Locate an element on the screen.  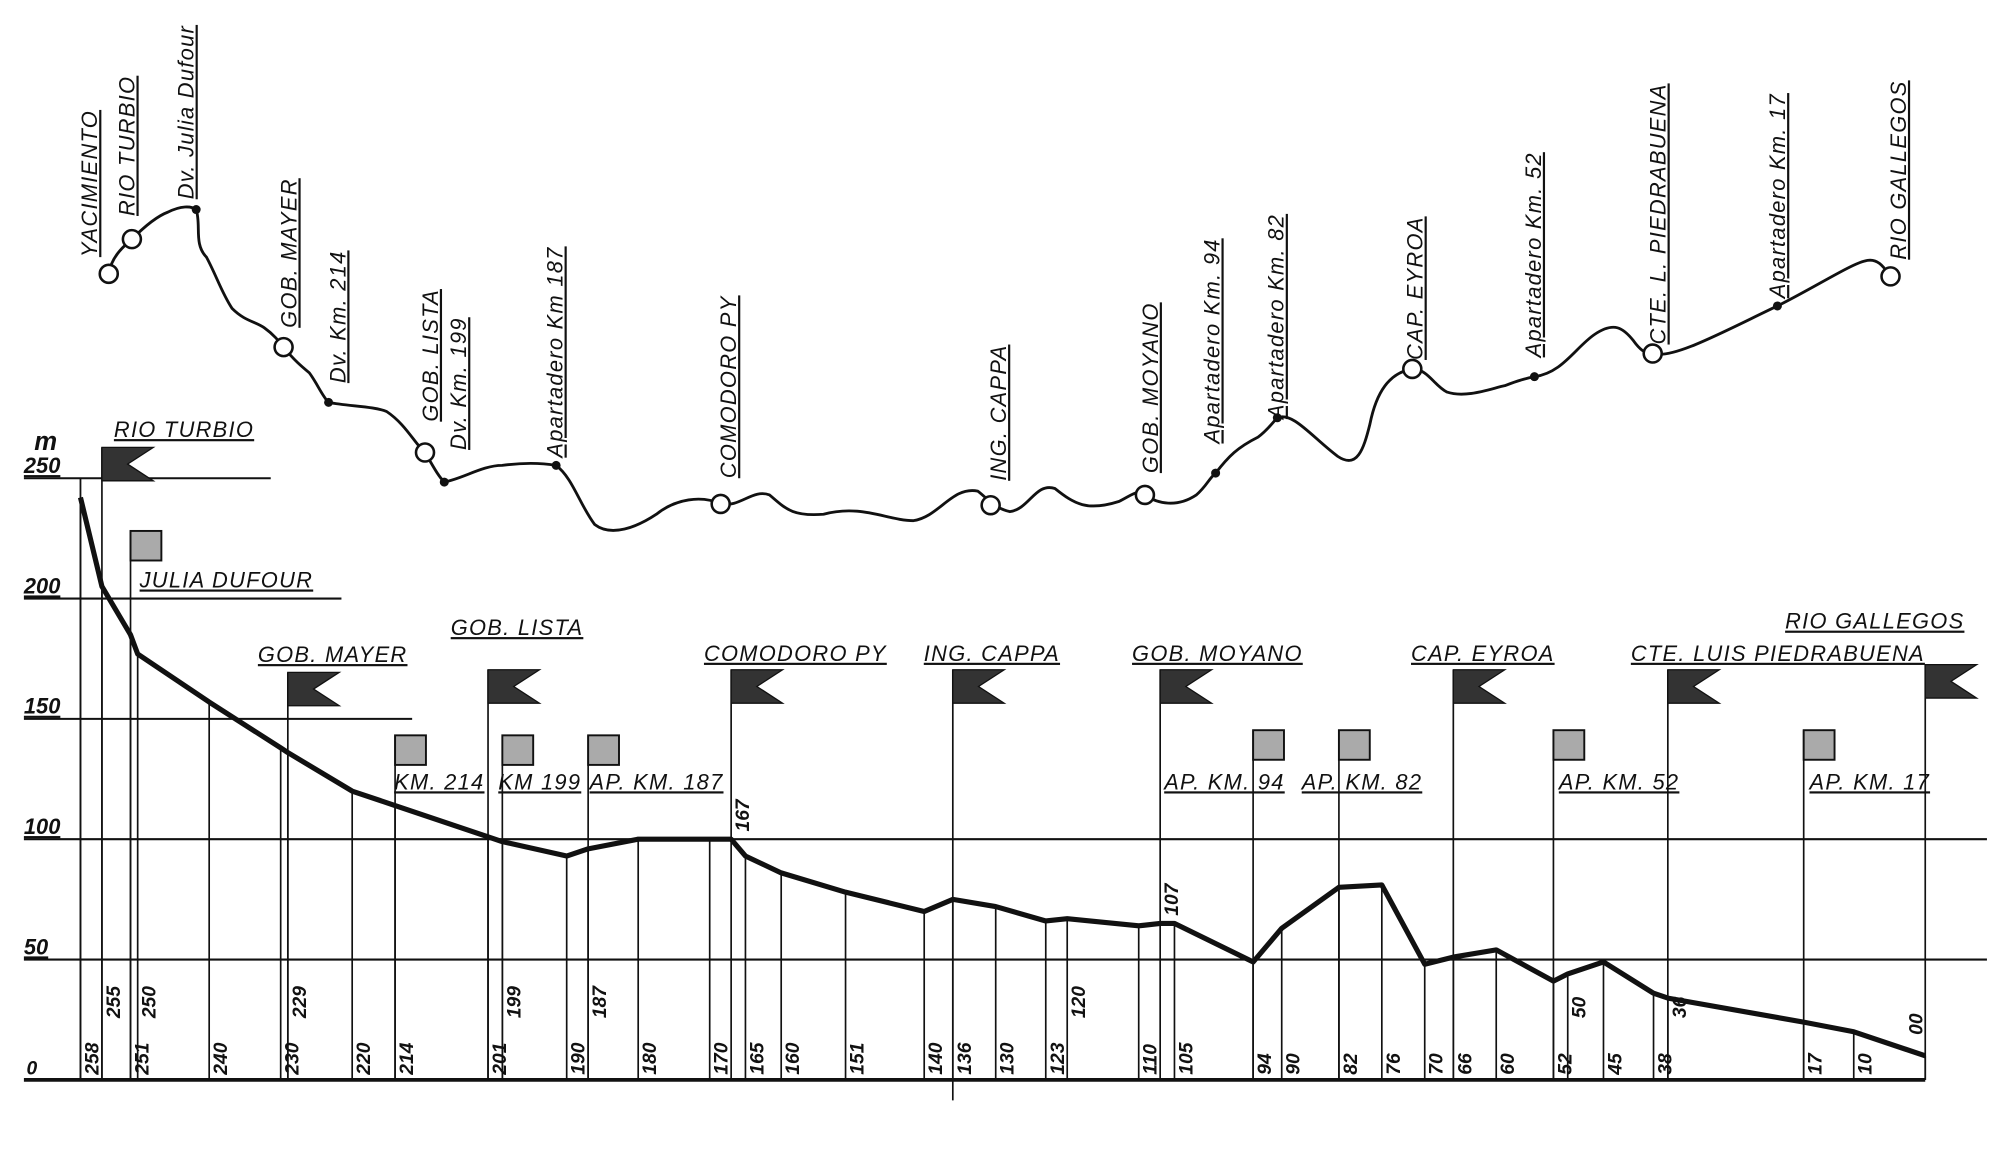
route-station-label: YACIMIENTO is located at coordinates (89, 183).